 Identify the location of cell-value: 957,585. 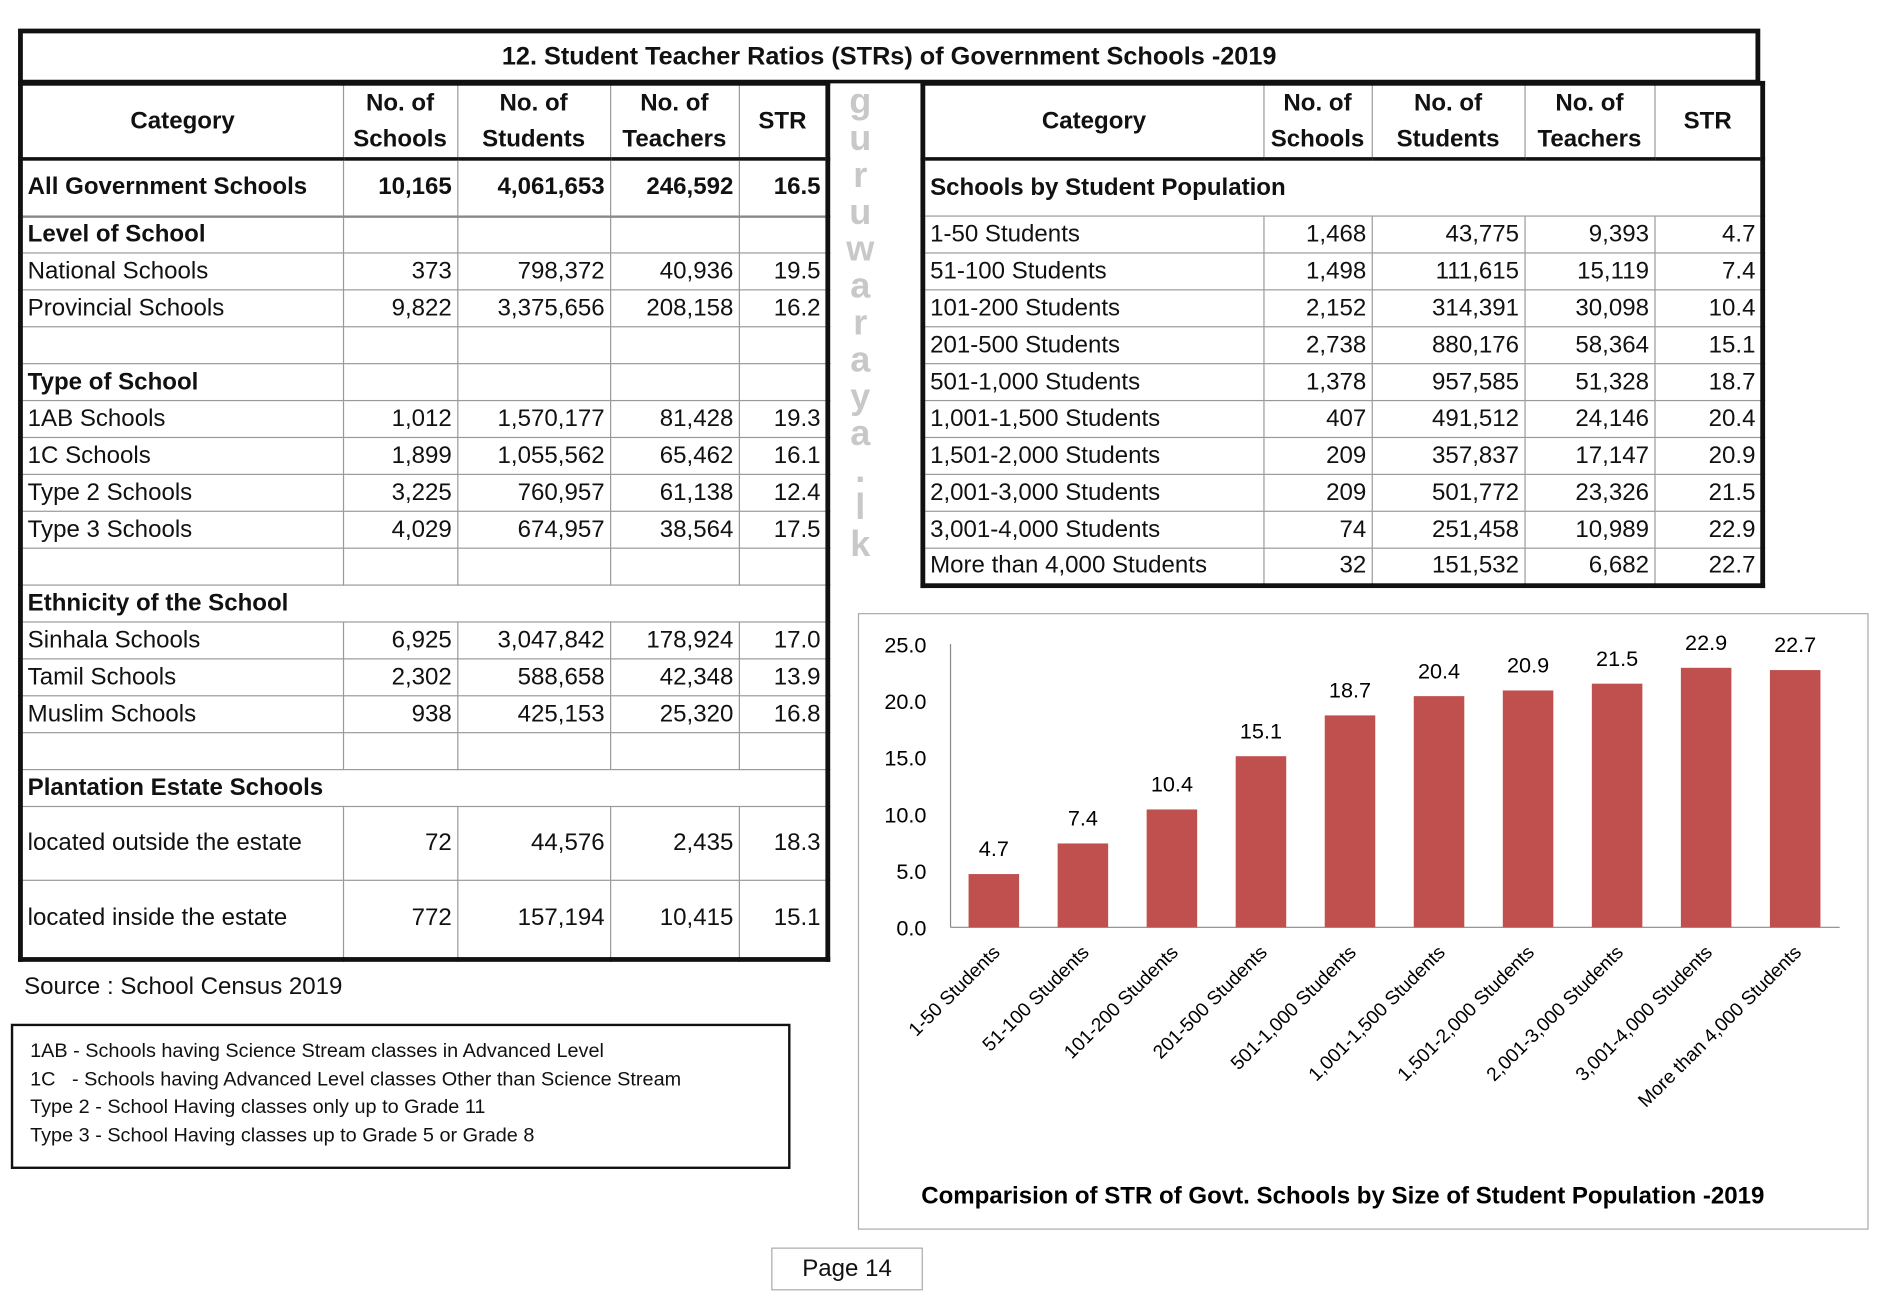
(1448, 382).